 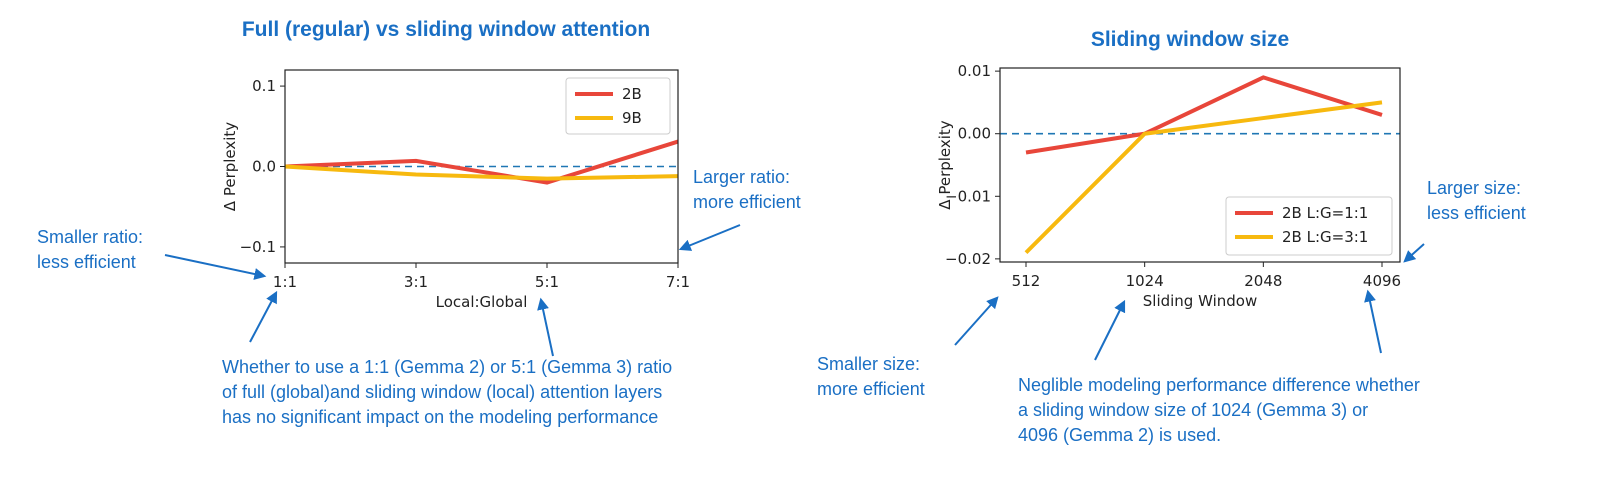 What do you see at coordinates (264, 86) in the screenshot?
I see `y-tick-label: 0.1` at bounding box center [264, 86].